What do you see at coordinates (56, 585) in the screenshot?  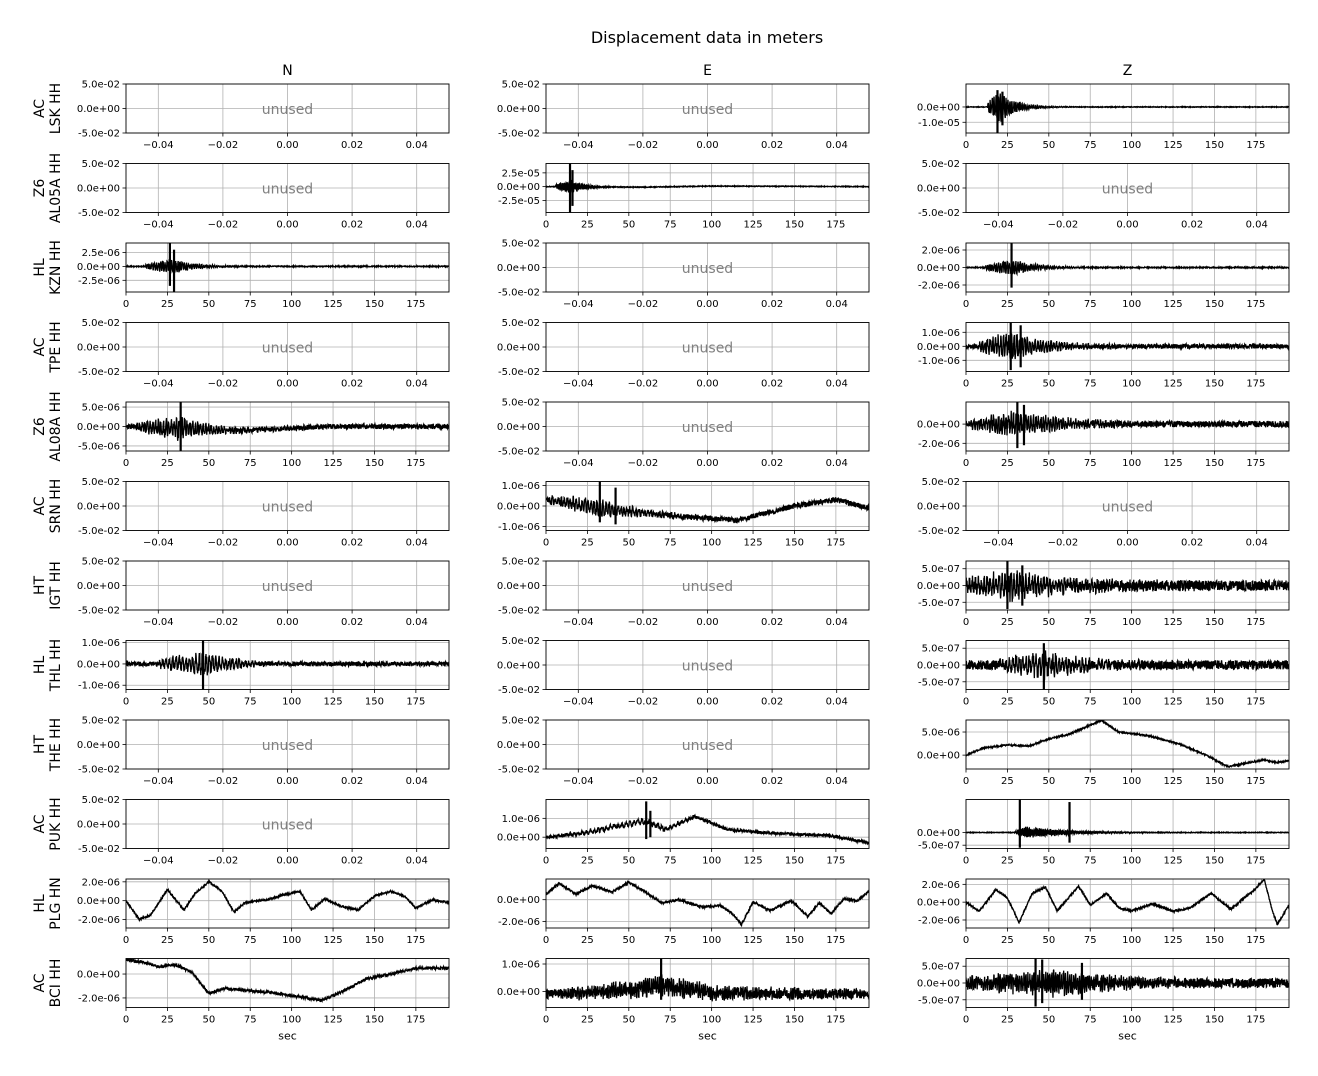 I see `station-channel: IGT HH` at bounding box center [56, 585].